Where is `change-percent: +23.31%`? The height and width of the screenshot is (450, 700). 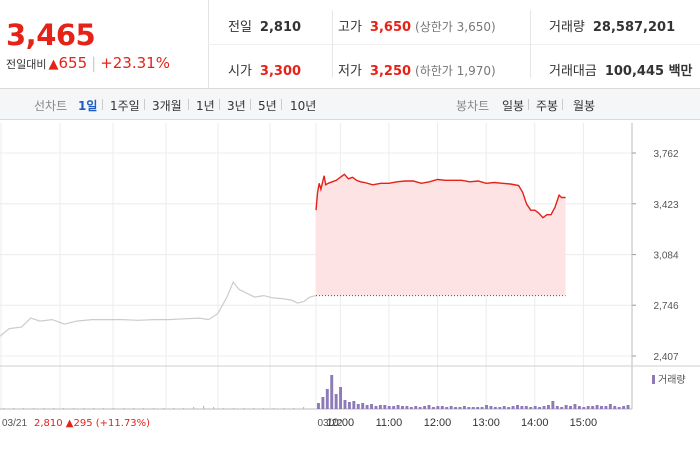
change-percent: +23.31% is located at coordinates (135, 63).